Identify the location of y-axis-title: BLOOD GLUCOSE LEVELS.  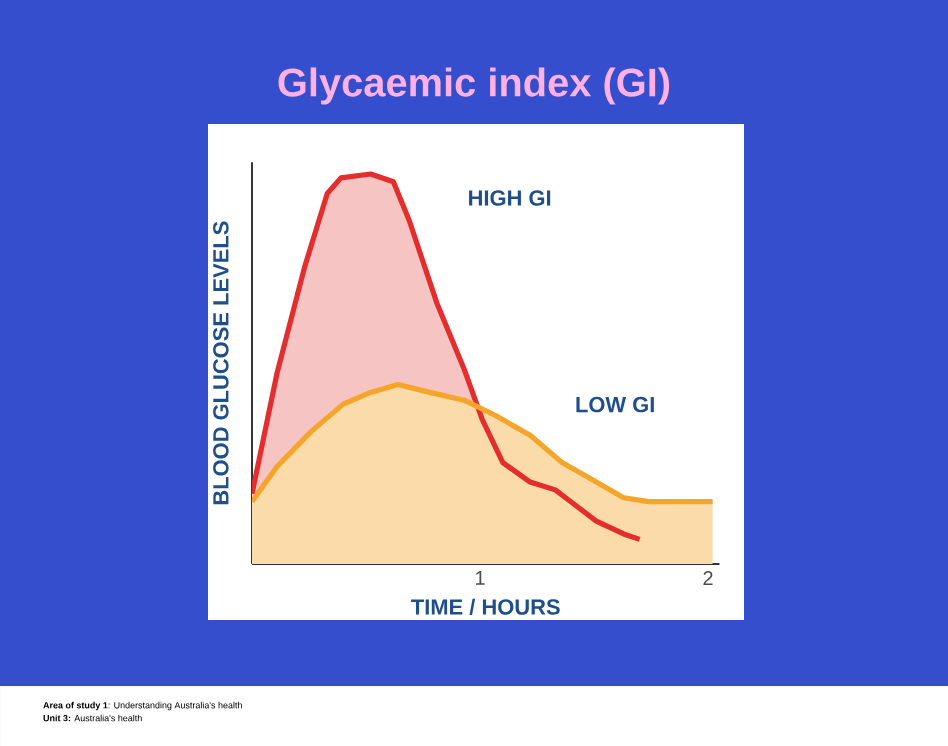
(221, 363).